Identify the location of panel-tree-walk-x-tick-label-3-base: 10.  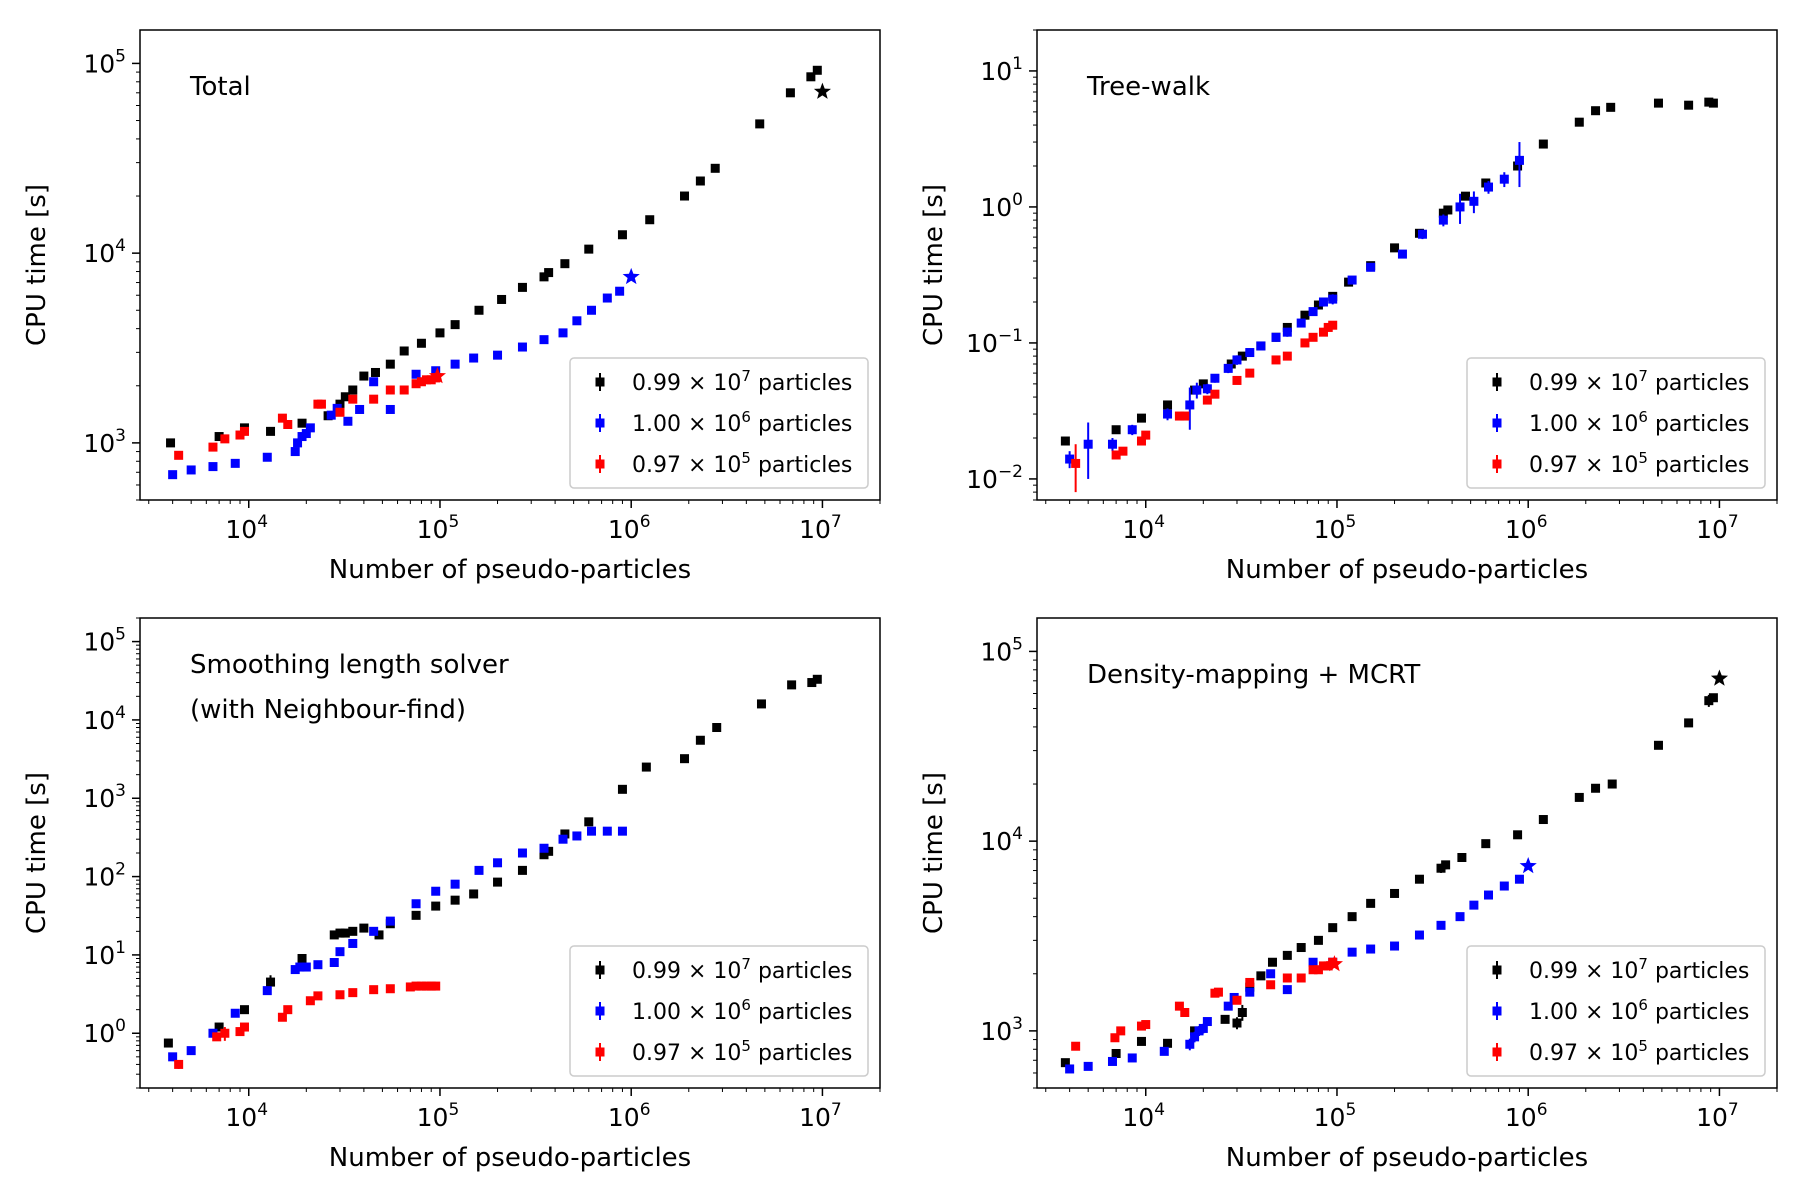
(1712, 529).